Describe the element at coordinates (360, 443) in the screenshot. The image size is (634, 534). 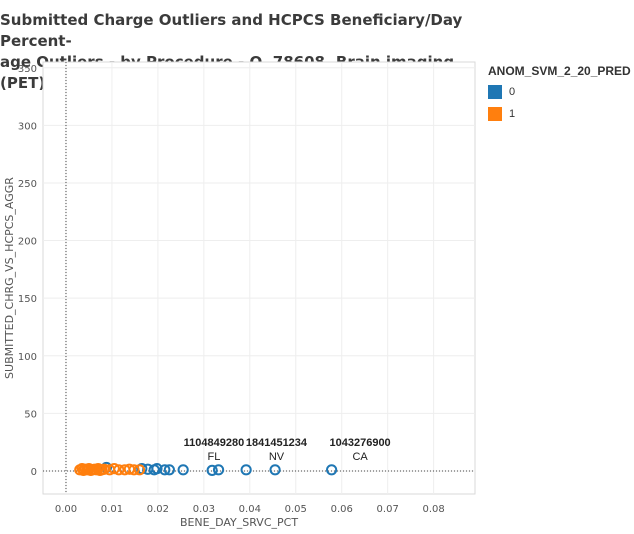
I see `annotation-id: 1043276900` at that location.